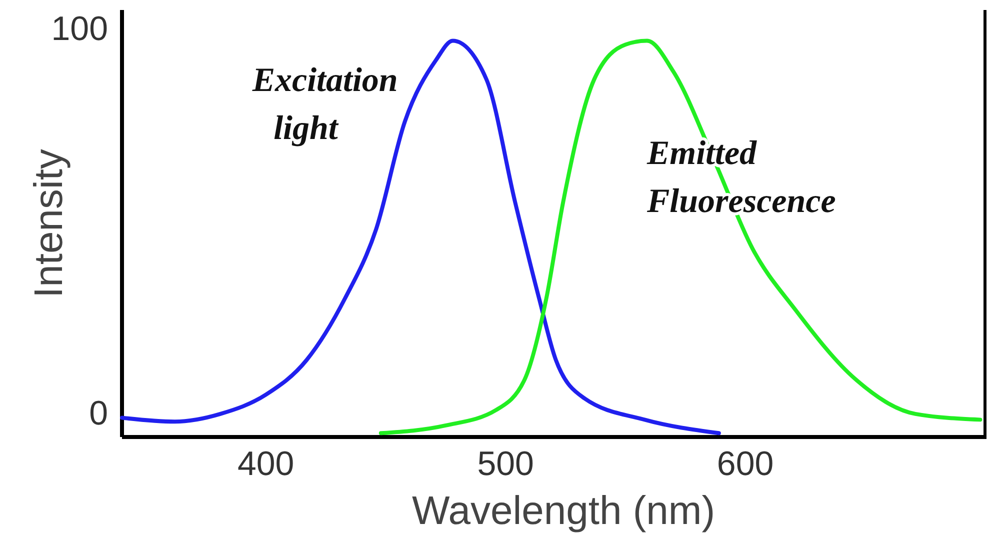 The height and width of the screenshot is (540, 988). I want to click on y-axis-title: Intensity, so click(49, 223).